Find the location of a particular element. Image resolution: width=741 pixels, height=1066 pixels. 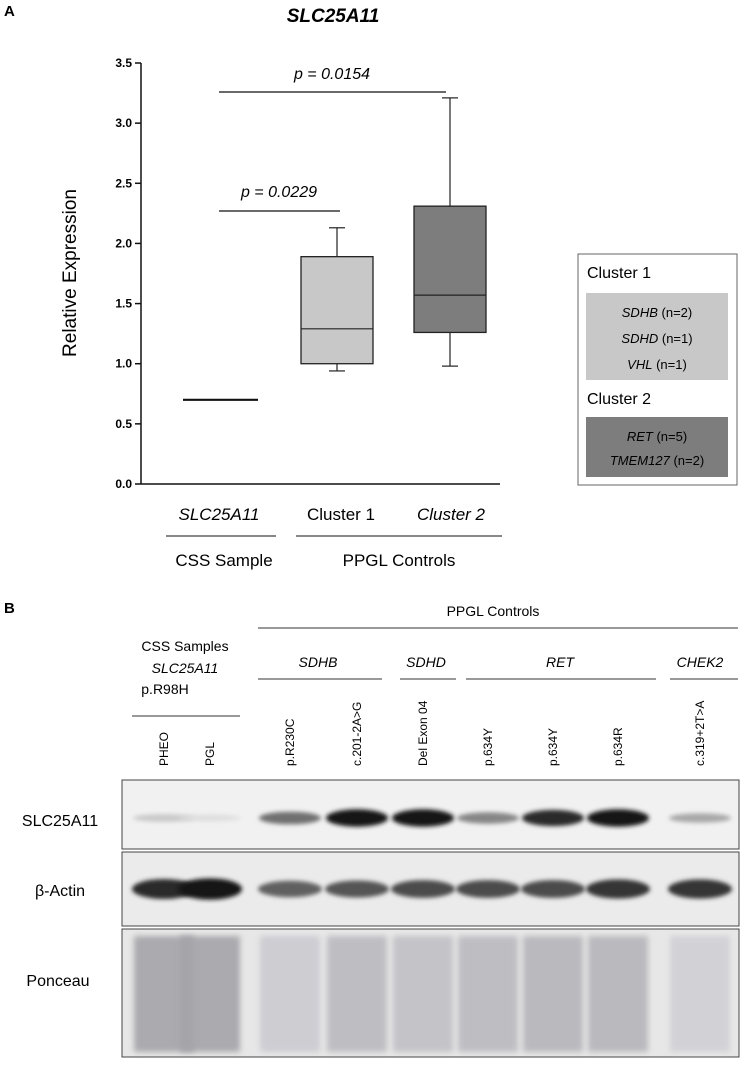

panel-a-label: A is located at coordinates (9, 11).